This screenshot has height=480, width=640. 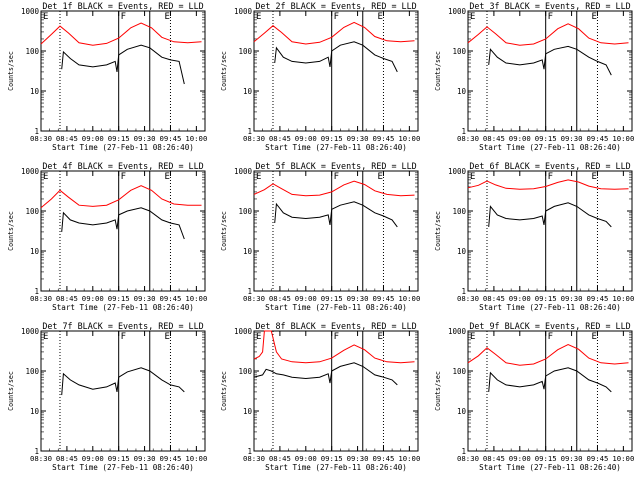 I want to click on chart-title: Det 5f BLACK = Events, RED = LLD, so click(x=335, y=166).